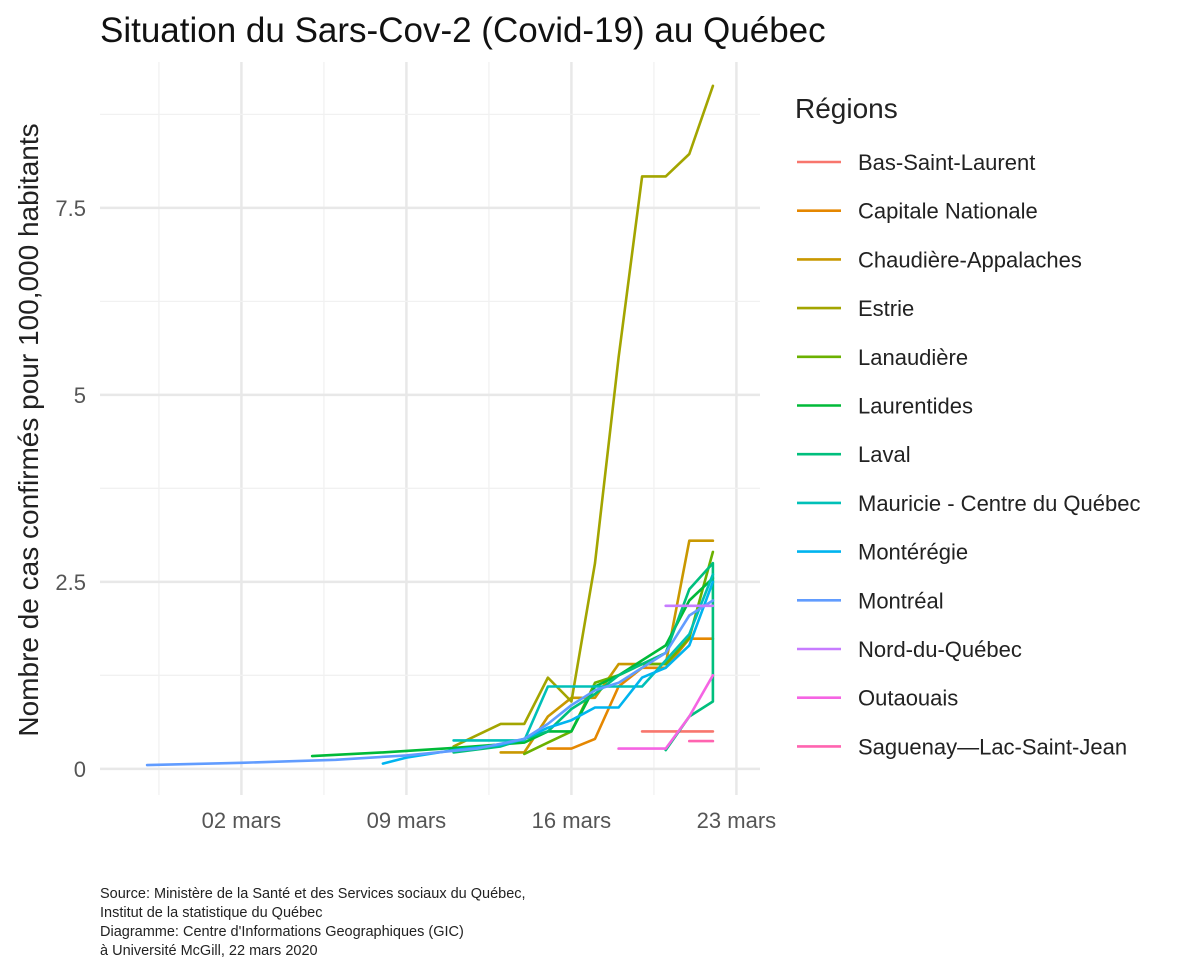 The height and width of the screenshot is (972, 1200). I want to click on series-line-laurentides, so click(512, 667).